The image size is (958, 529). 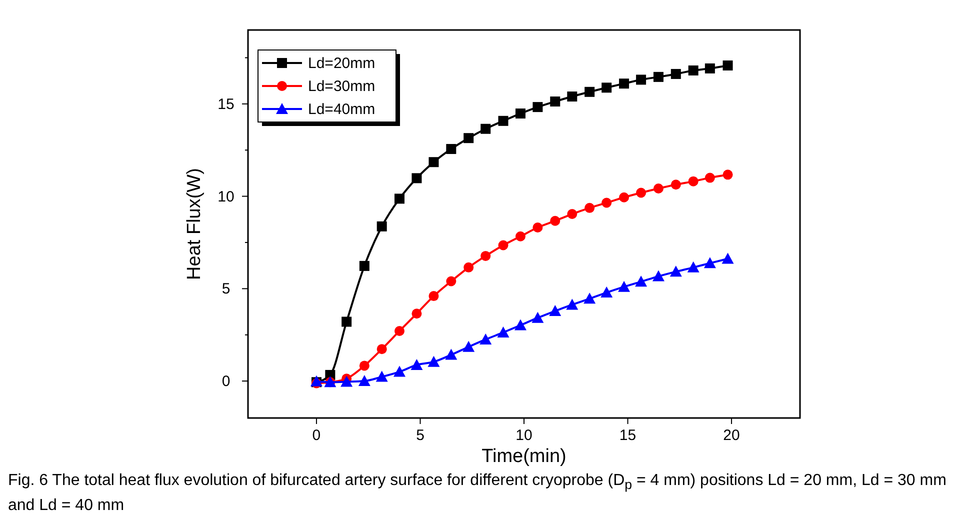 I want to click on text: Fig. 6 The total heat flux evolution of bifurcated artery surface for different cryoprobe (D$_{p}$ = 4 mm) positions Ld = 20 mm, Ld = 30 mm and Ld = 40 mm, so click(x=477, y=493).